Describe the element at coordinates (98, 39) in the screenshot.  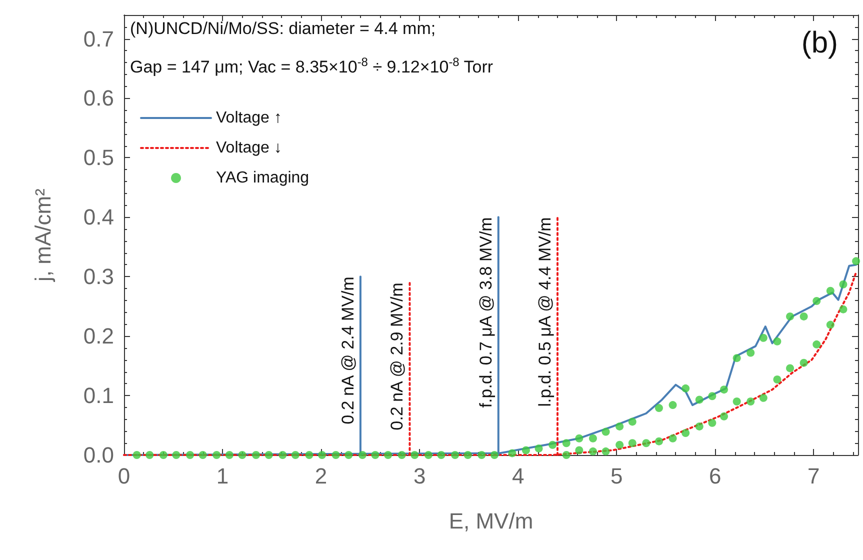
I see `y-tick-label: 0.7` at that location.